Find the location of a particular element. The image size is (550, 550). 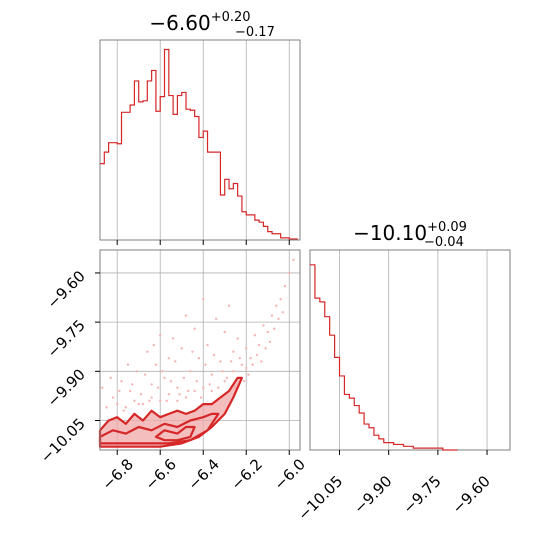

sample-points is located at coordinates (197, 335).